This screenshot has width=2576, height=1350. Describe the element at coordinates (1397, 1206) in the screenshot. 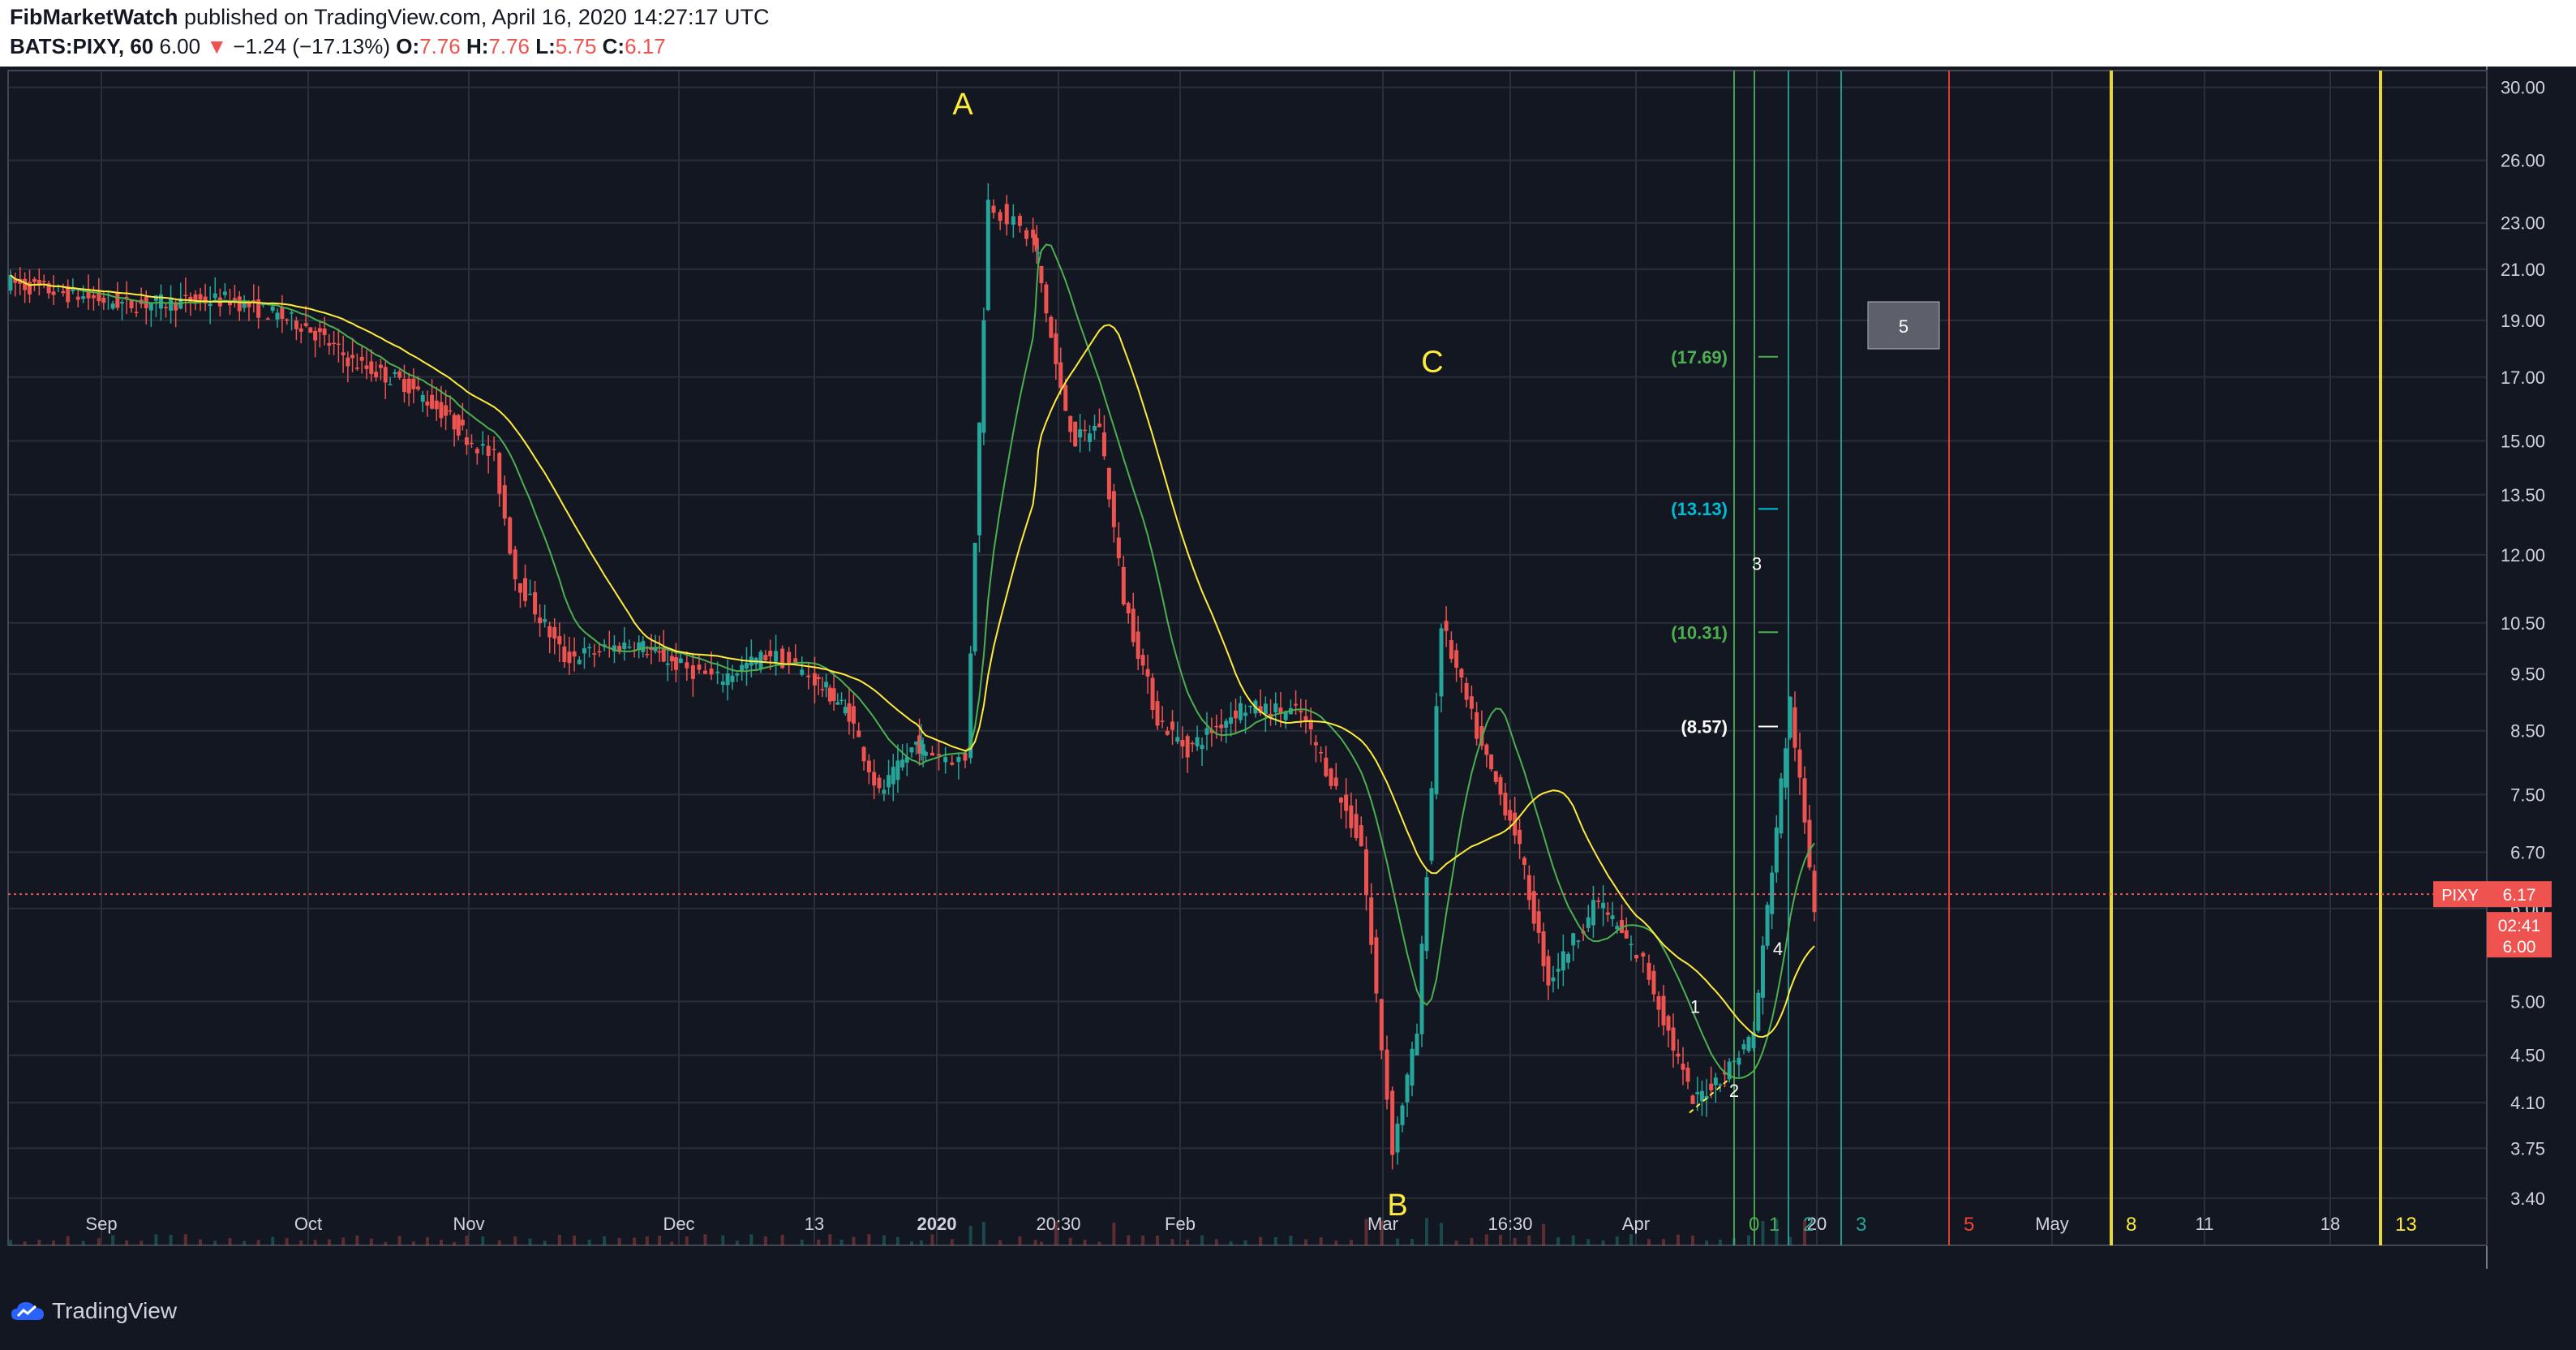

I see `wave-label: B` at that location.